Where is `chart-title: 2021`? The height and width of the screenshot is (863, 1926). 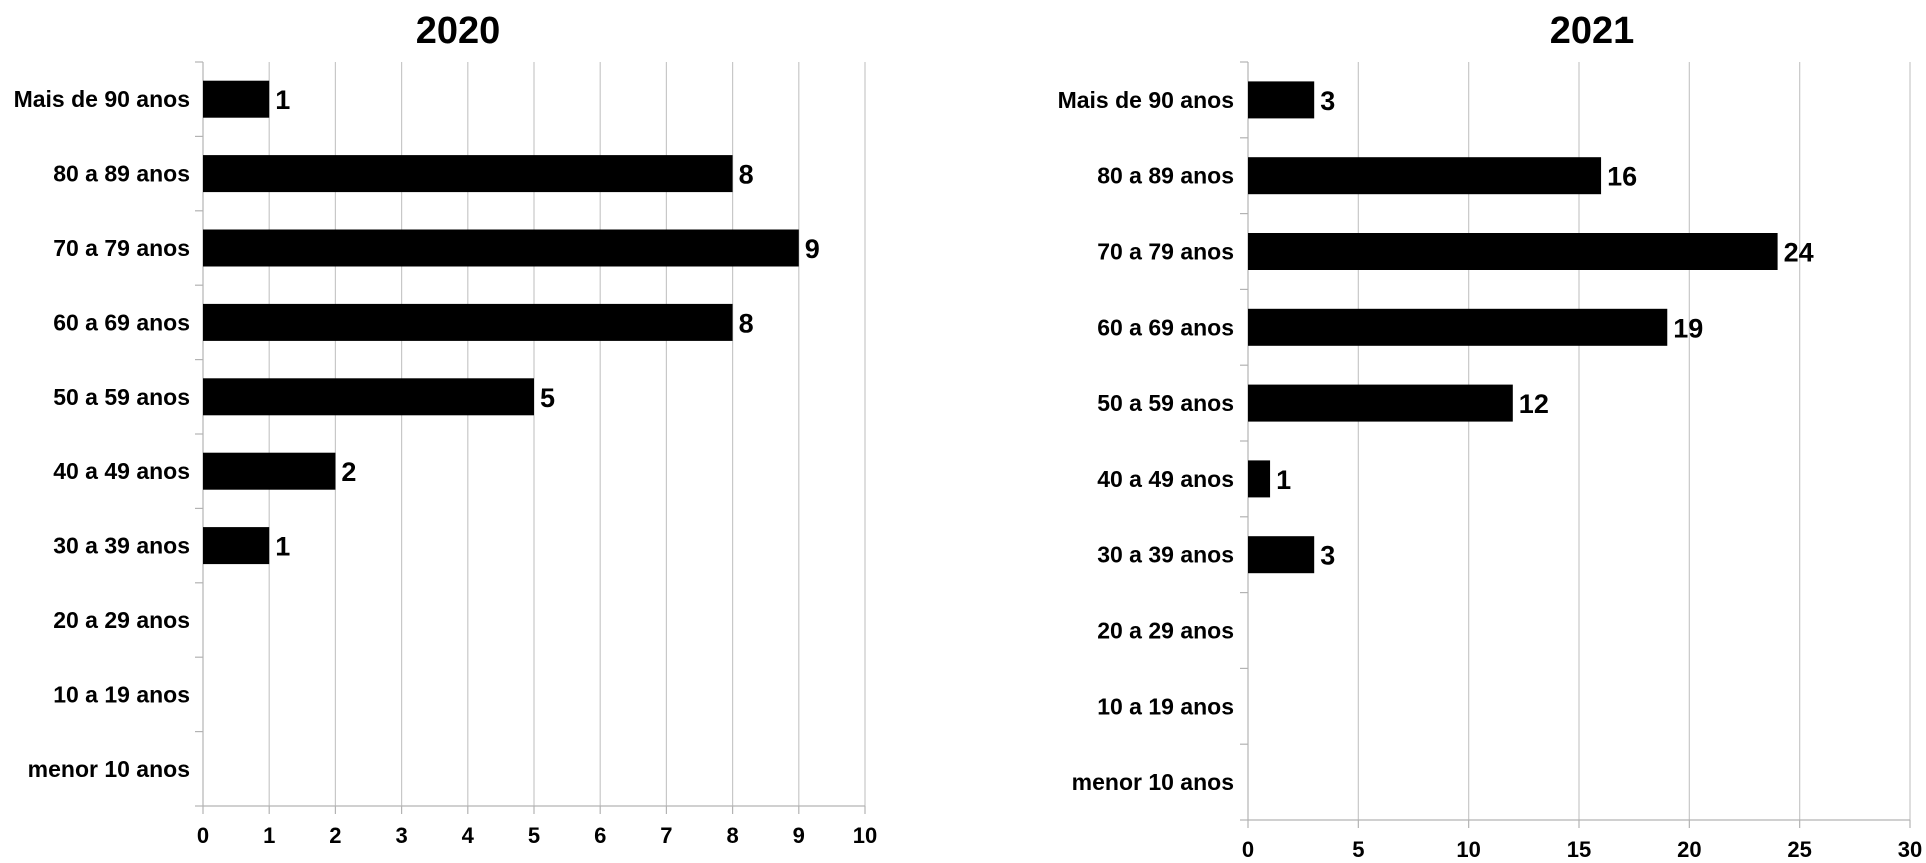
chart-title: 2021 is located at coordinates (1592, 31).